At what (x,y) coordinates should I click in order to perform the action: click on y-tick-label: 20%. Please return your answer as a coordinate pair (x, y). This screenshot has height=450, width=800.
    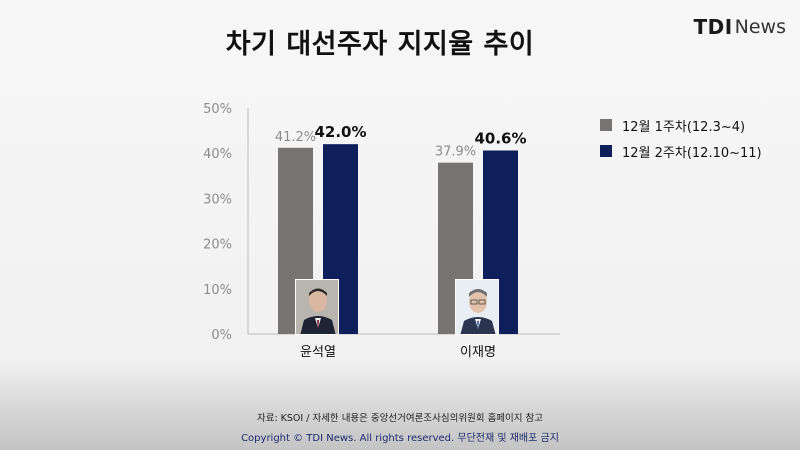
    Looking at the image, I should click on (217, 245).